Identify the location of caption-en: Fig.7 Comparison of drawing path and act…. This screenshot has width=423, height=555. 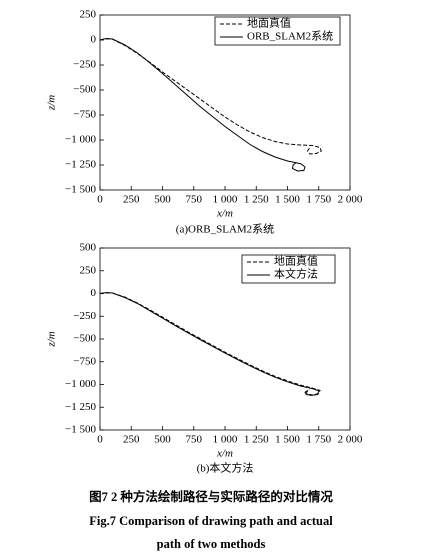
(211, 521).